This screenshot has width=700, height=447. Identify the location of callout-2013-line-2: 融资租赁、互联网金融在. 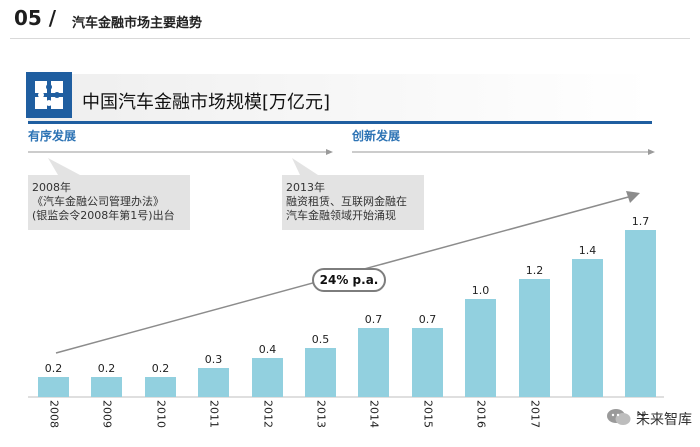
(346, 201).